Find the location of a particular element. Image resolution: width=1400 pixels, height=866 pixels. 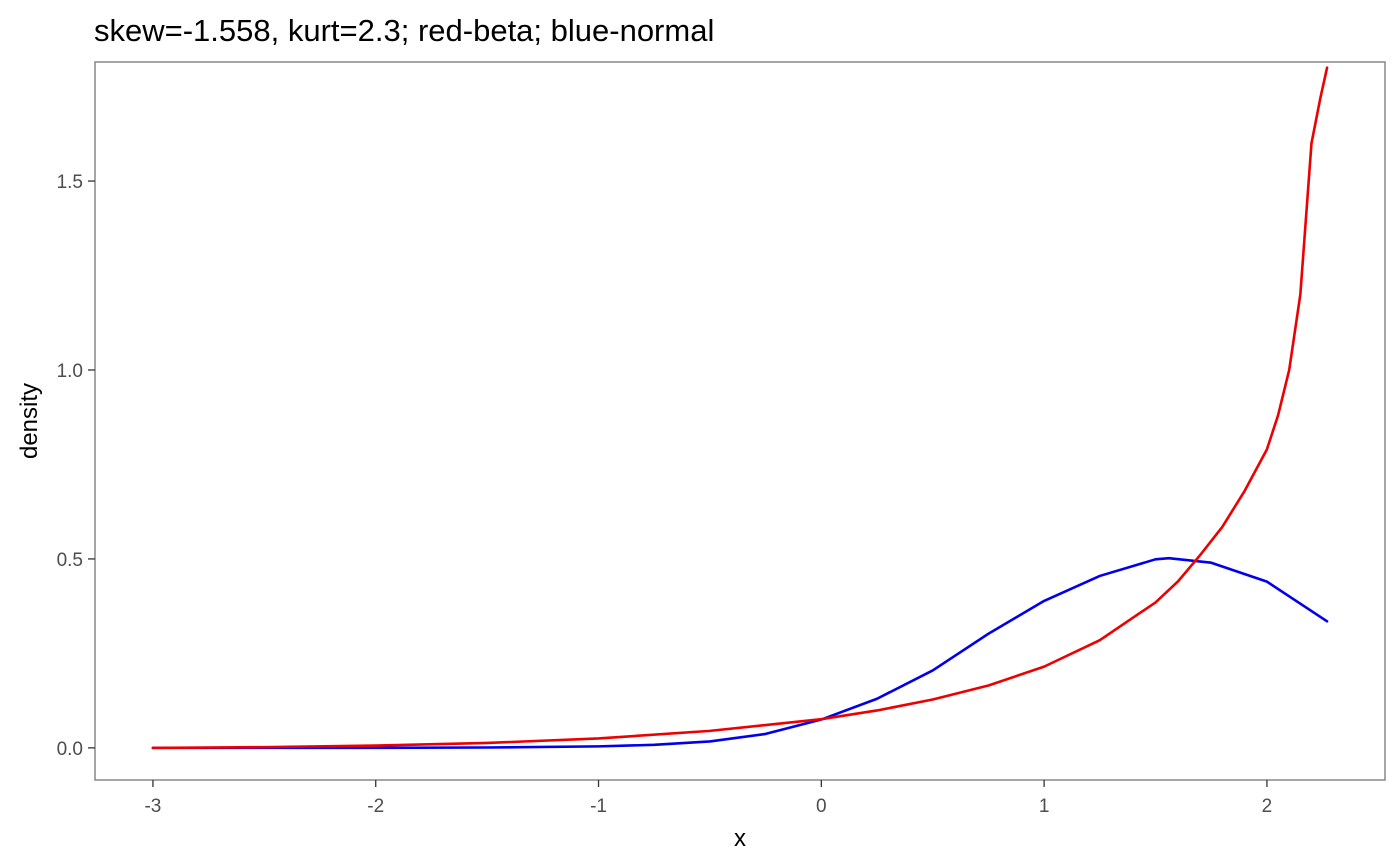

y-axis-title: density is located at coordinates (29, 421).